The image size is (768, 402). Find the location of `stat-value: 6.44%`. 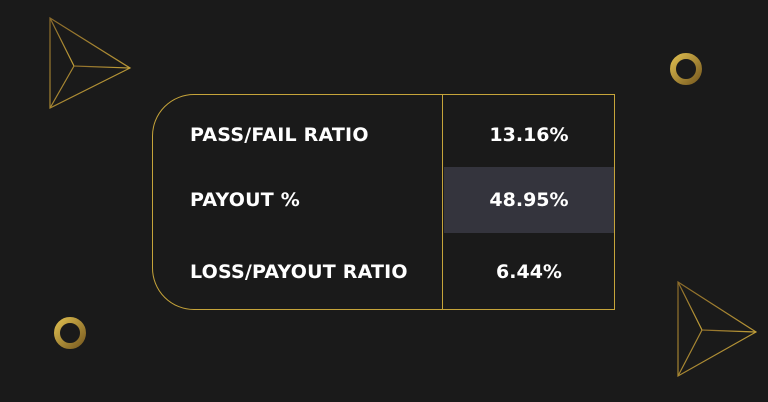

stat-value: 6.44% is located at coordinates (529, 272).